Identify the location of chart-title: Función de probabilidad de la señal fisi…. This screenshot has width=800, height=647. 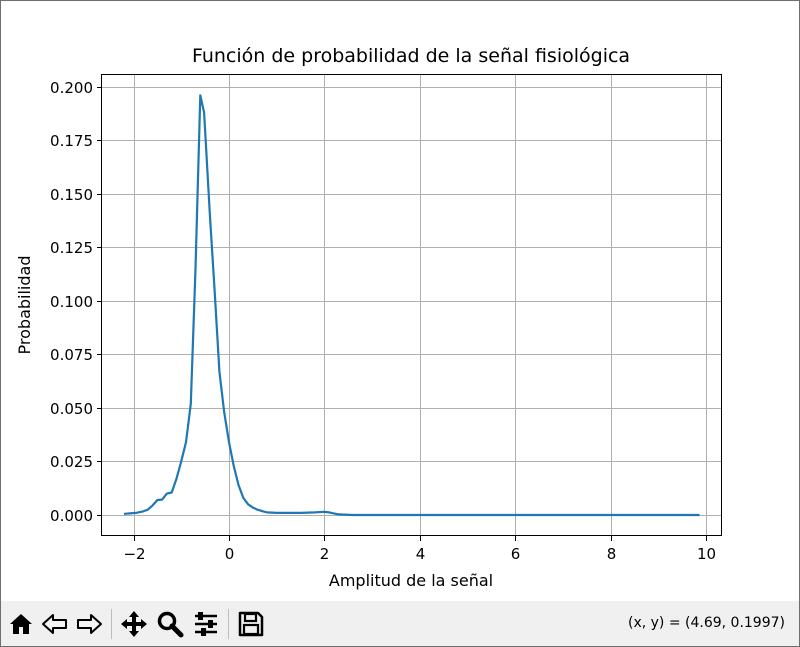
(411, 56).